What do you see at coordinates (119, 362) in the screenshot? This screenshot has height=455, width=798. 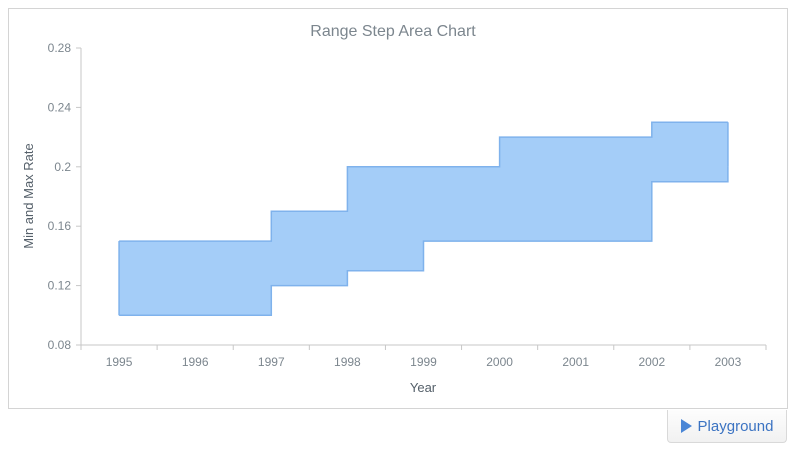 I see `x-tick-label: 1995` at bounding box center [119, 362].